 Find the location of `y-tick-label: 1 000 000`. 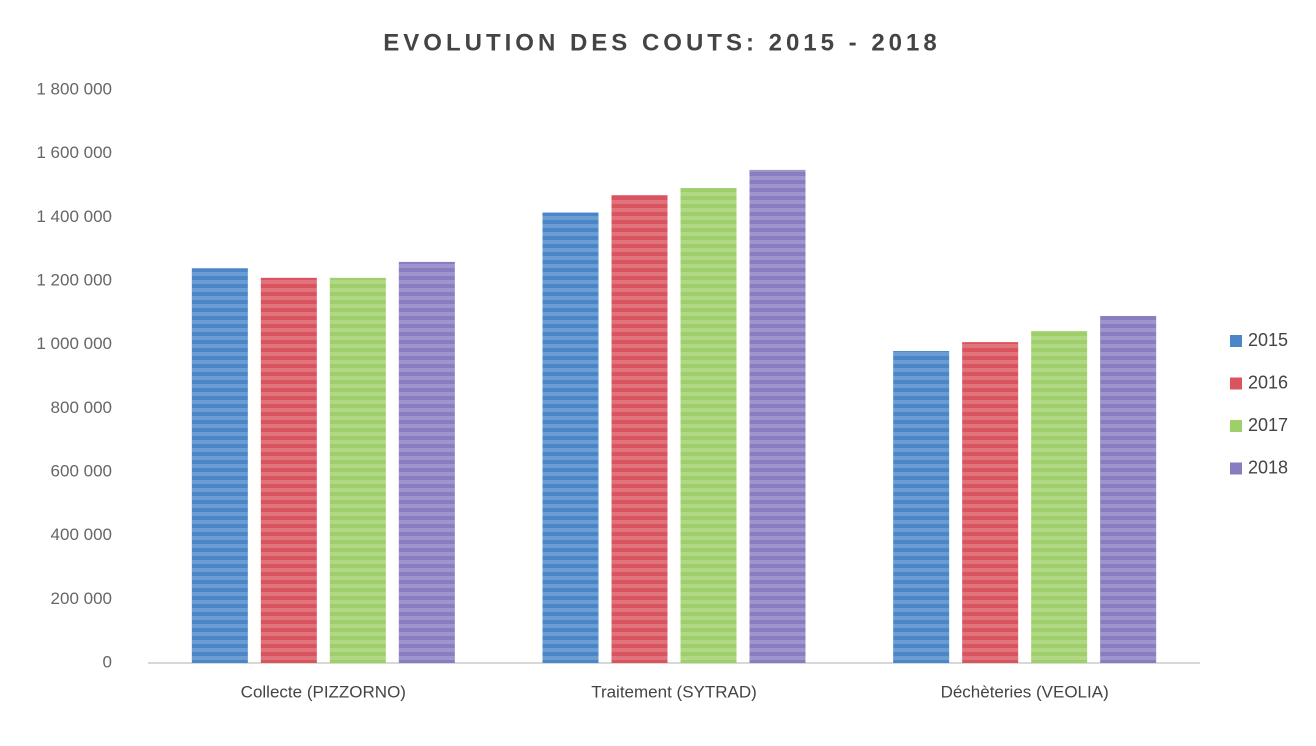

y-tick-label: 1 000 000 is located at coordinates (74, 343).